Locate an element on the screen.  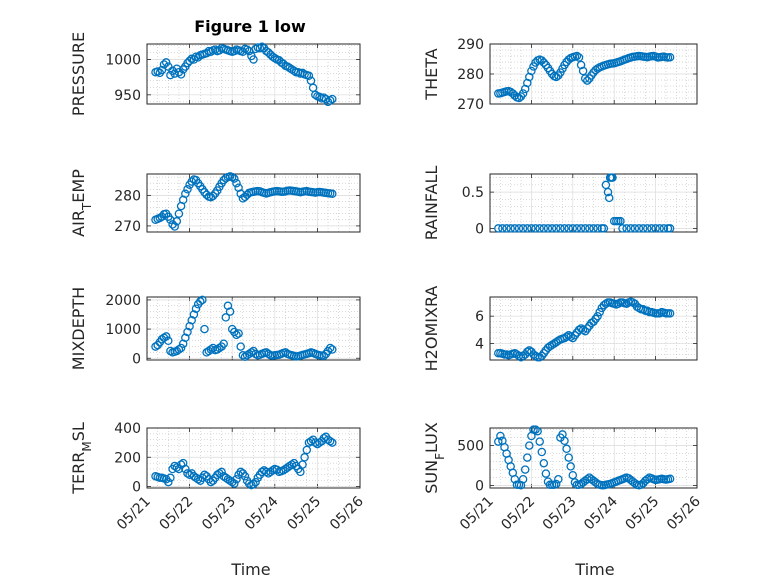
y-tick-label: 950 is located at coordinates (127, 96).